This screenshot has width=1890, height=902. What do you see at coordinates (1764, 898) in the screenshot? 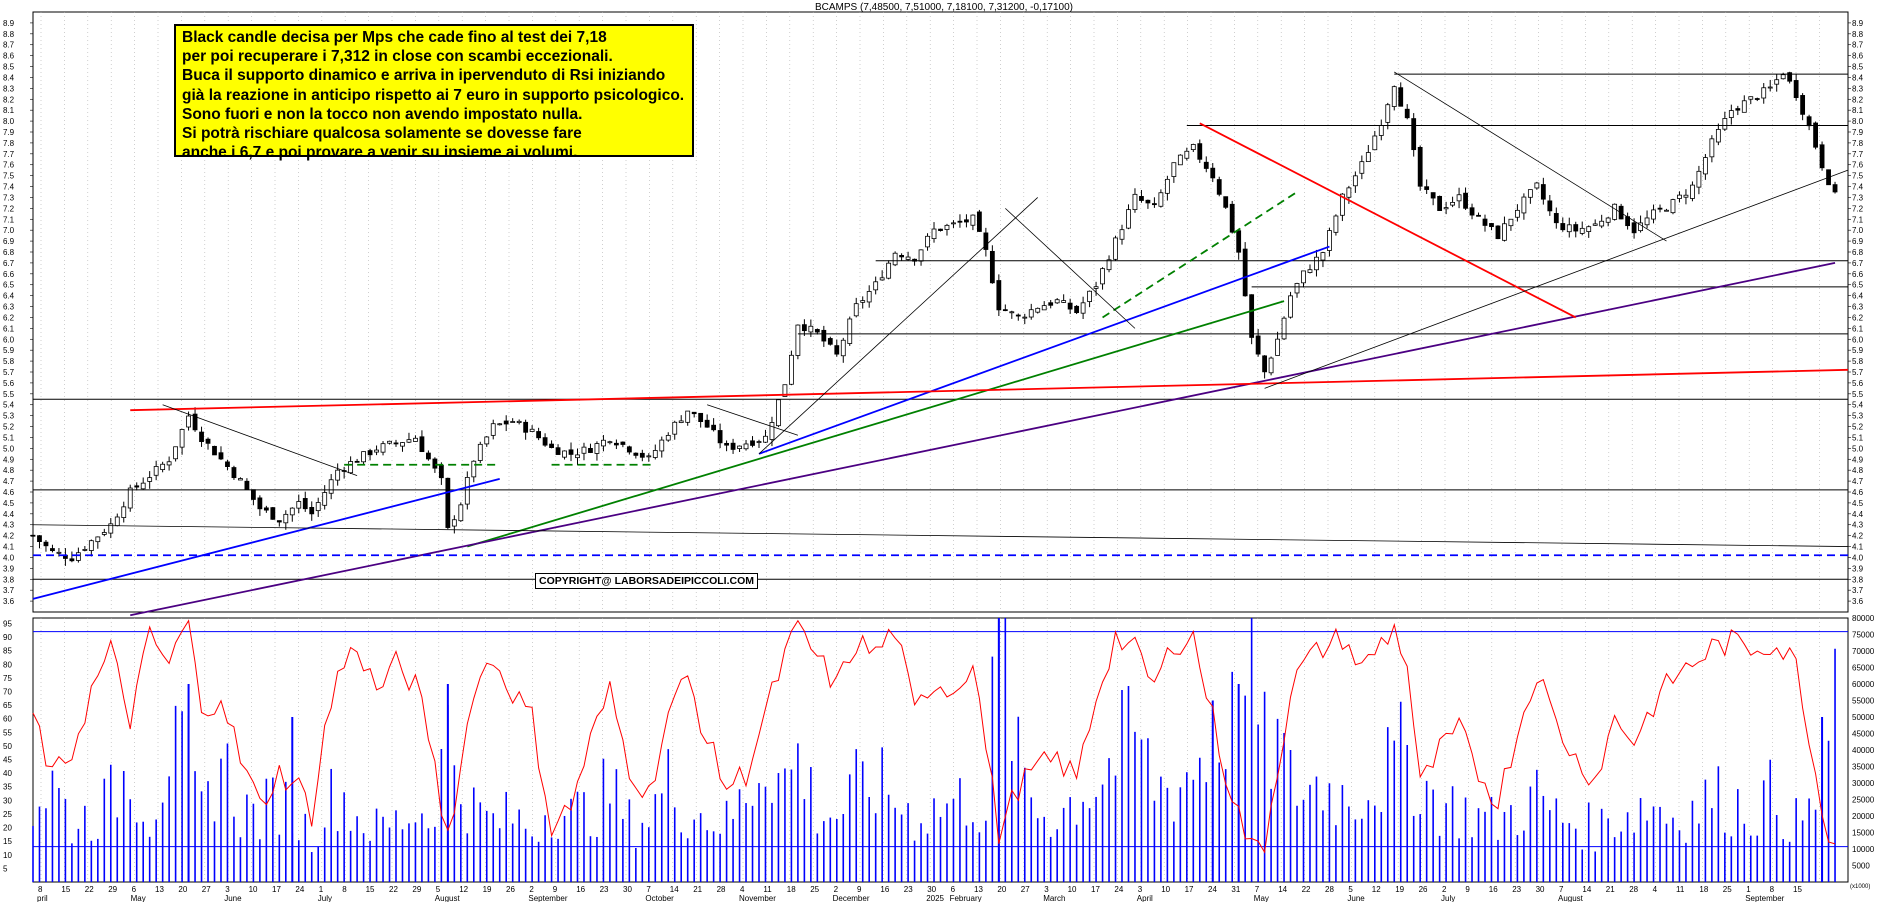
I see `month-tick-label: September` at bounding box center [1764, 898].